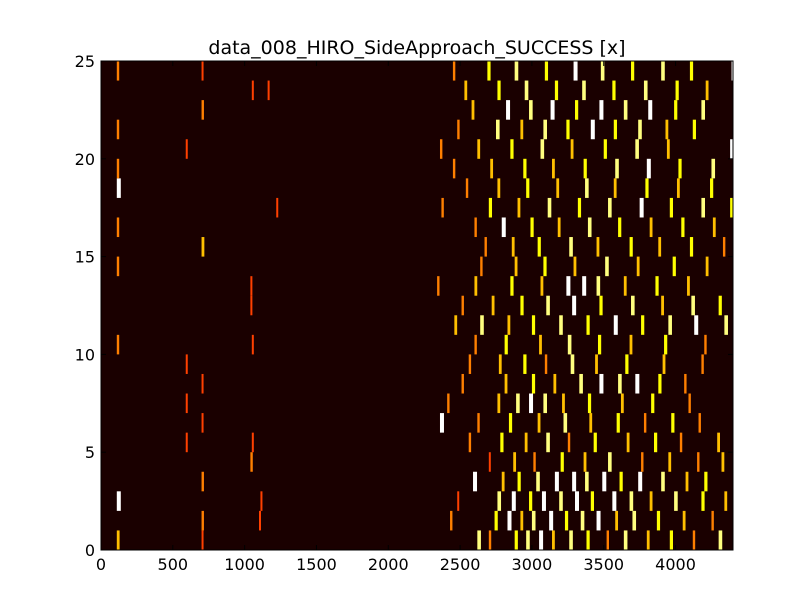  What do you see at coordinates (388, 564) in the screenshot?
I see `x-tick-label: 2000` at bounding box center [388, 564].